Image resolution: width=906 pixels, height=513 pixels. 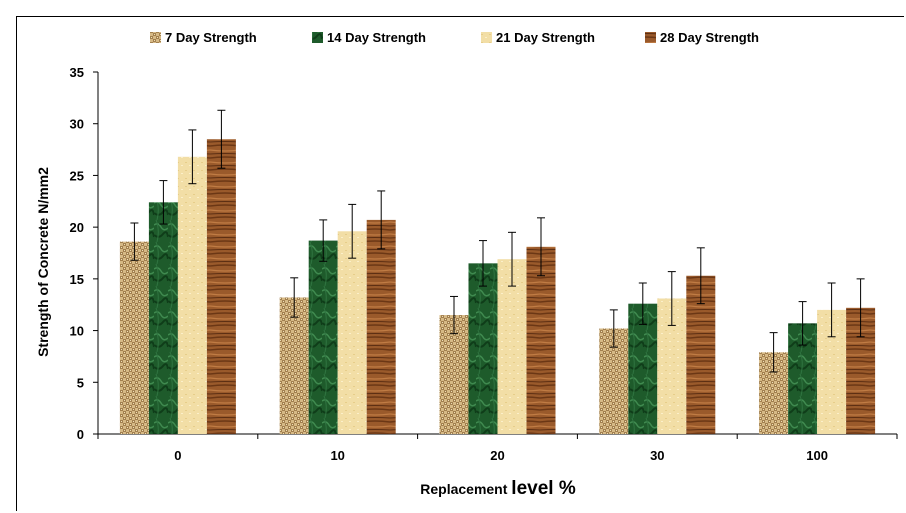 I want to click on y-tick-label: 5, so click(x=80, y=382).